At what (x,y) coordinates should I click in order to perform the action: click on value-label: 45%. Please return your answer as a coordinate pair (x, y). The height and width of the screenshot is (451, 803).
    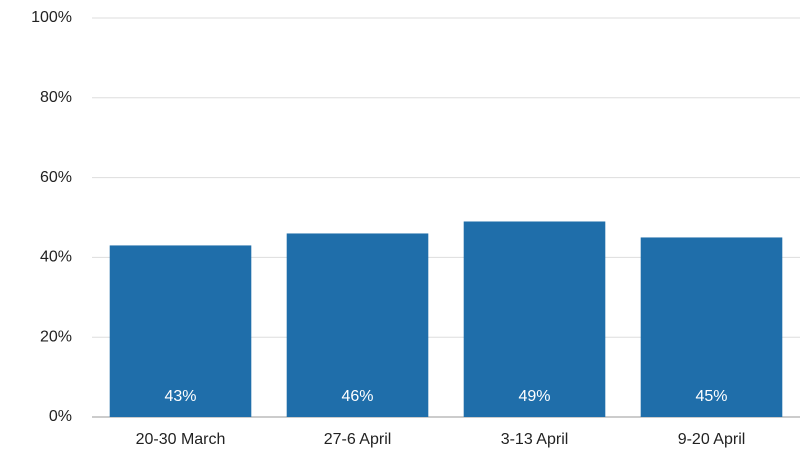
    Looking at the image, I should click on (711, 396).